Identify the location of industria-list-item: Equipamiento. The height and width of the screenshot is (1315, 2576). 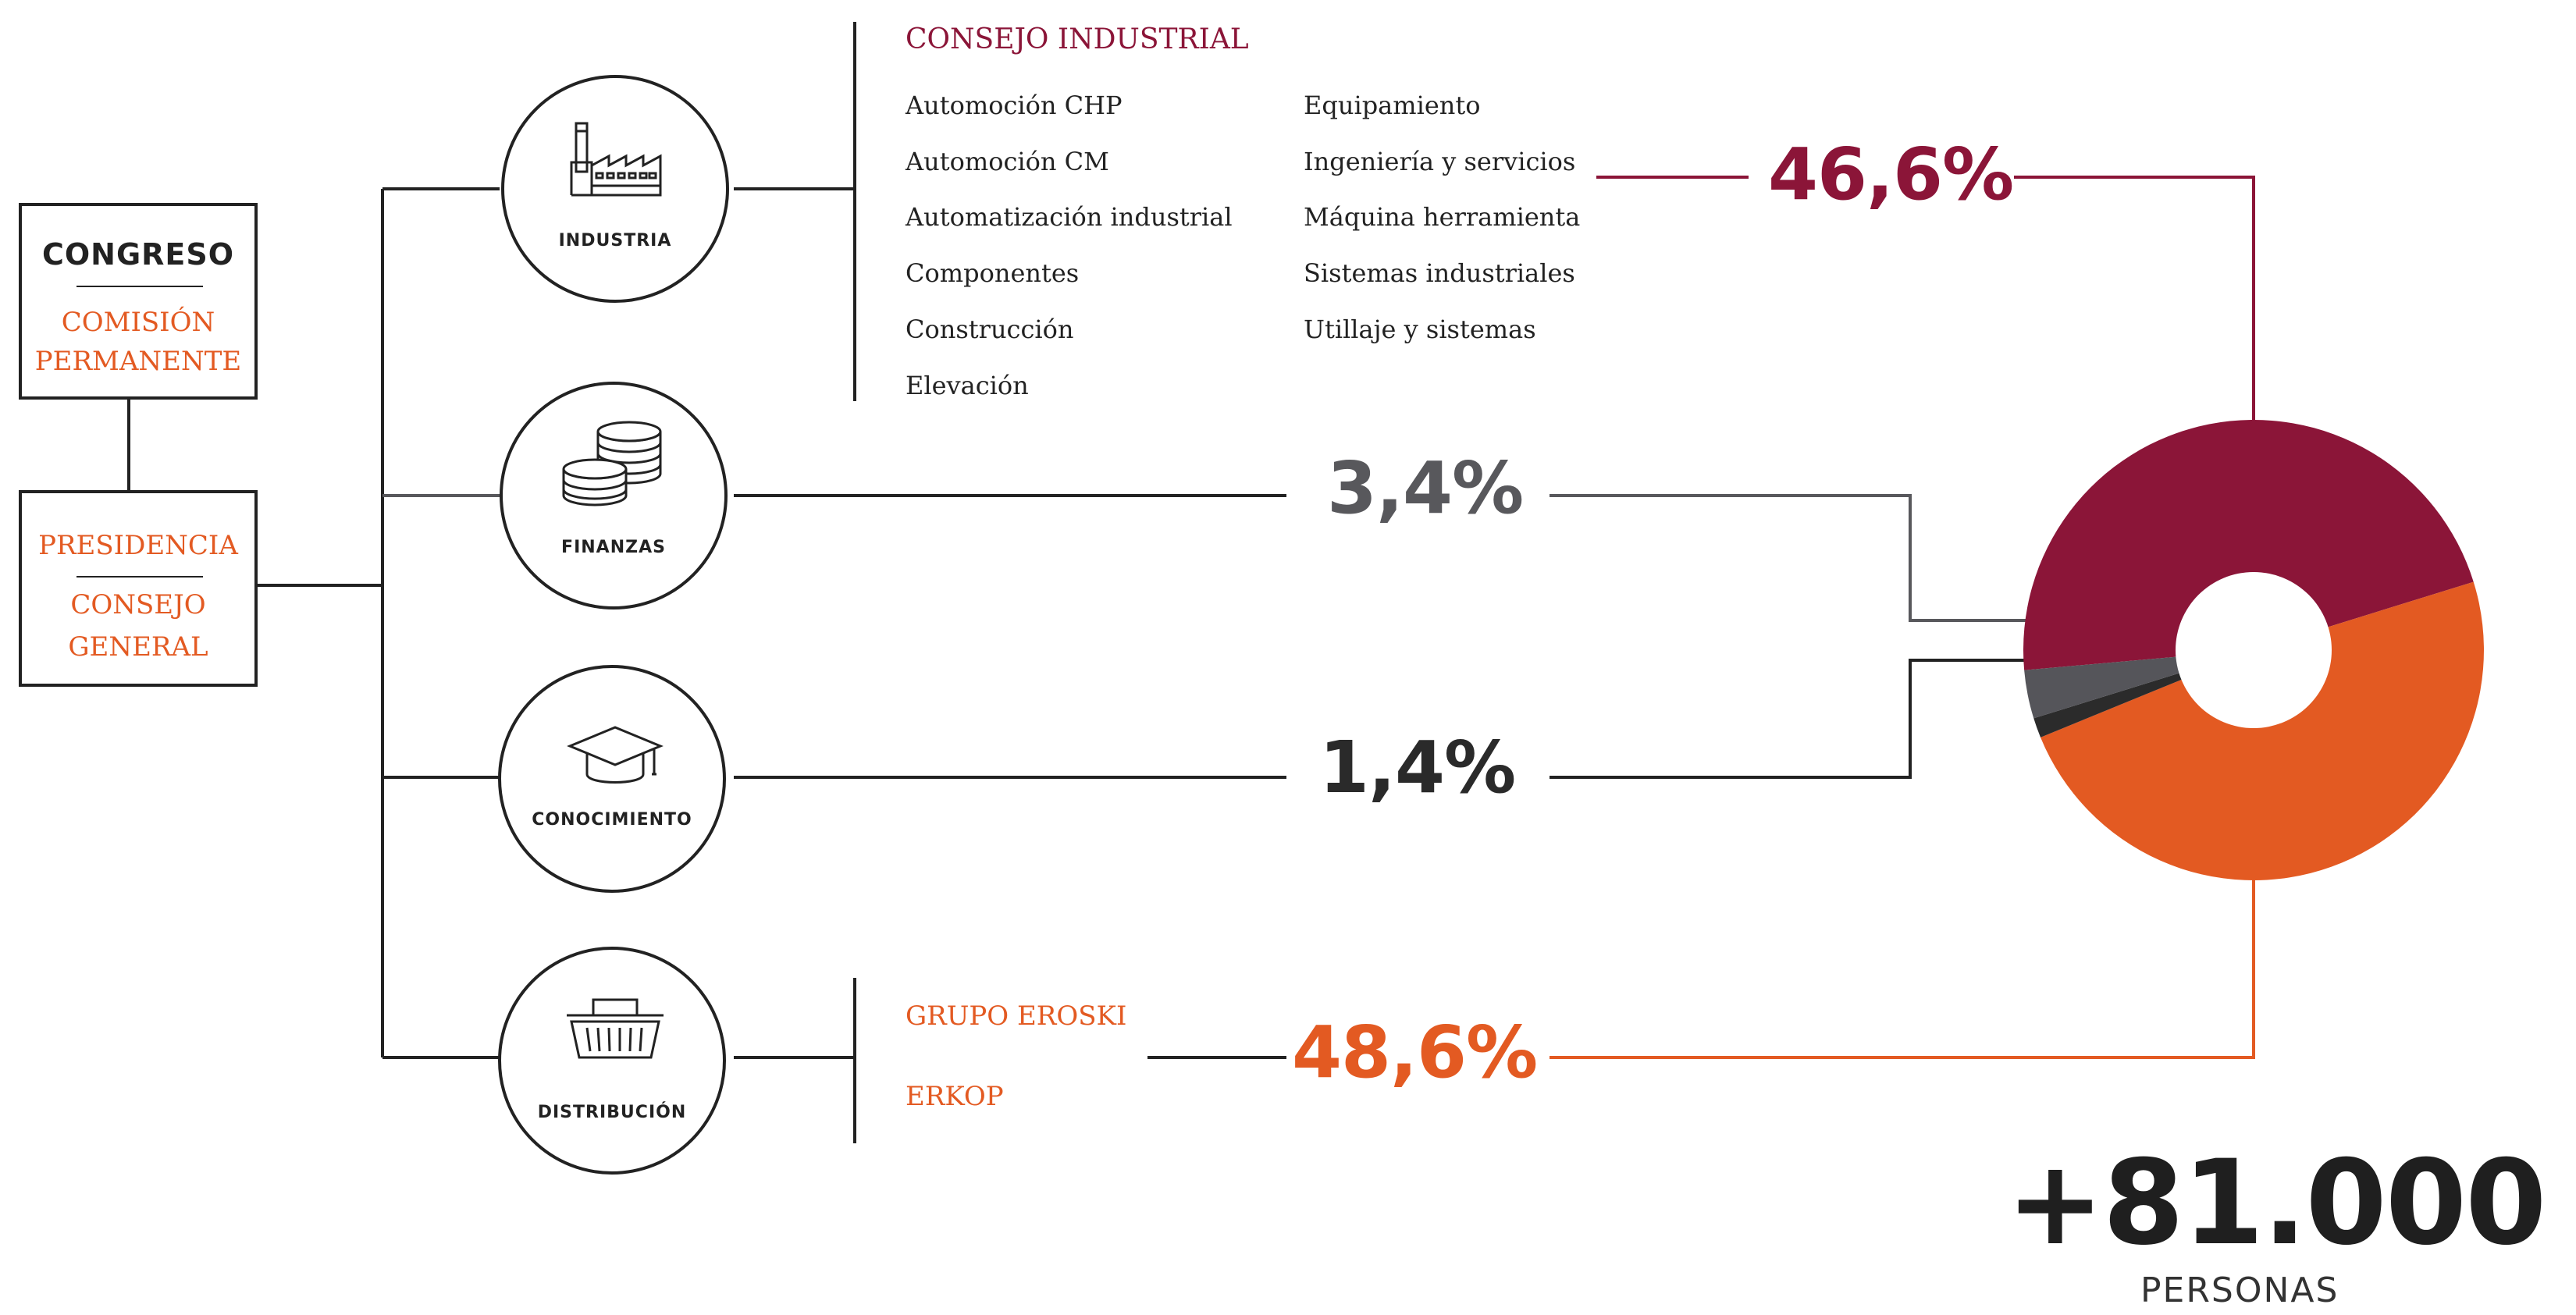
(1392, 105).